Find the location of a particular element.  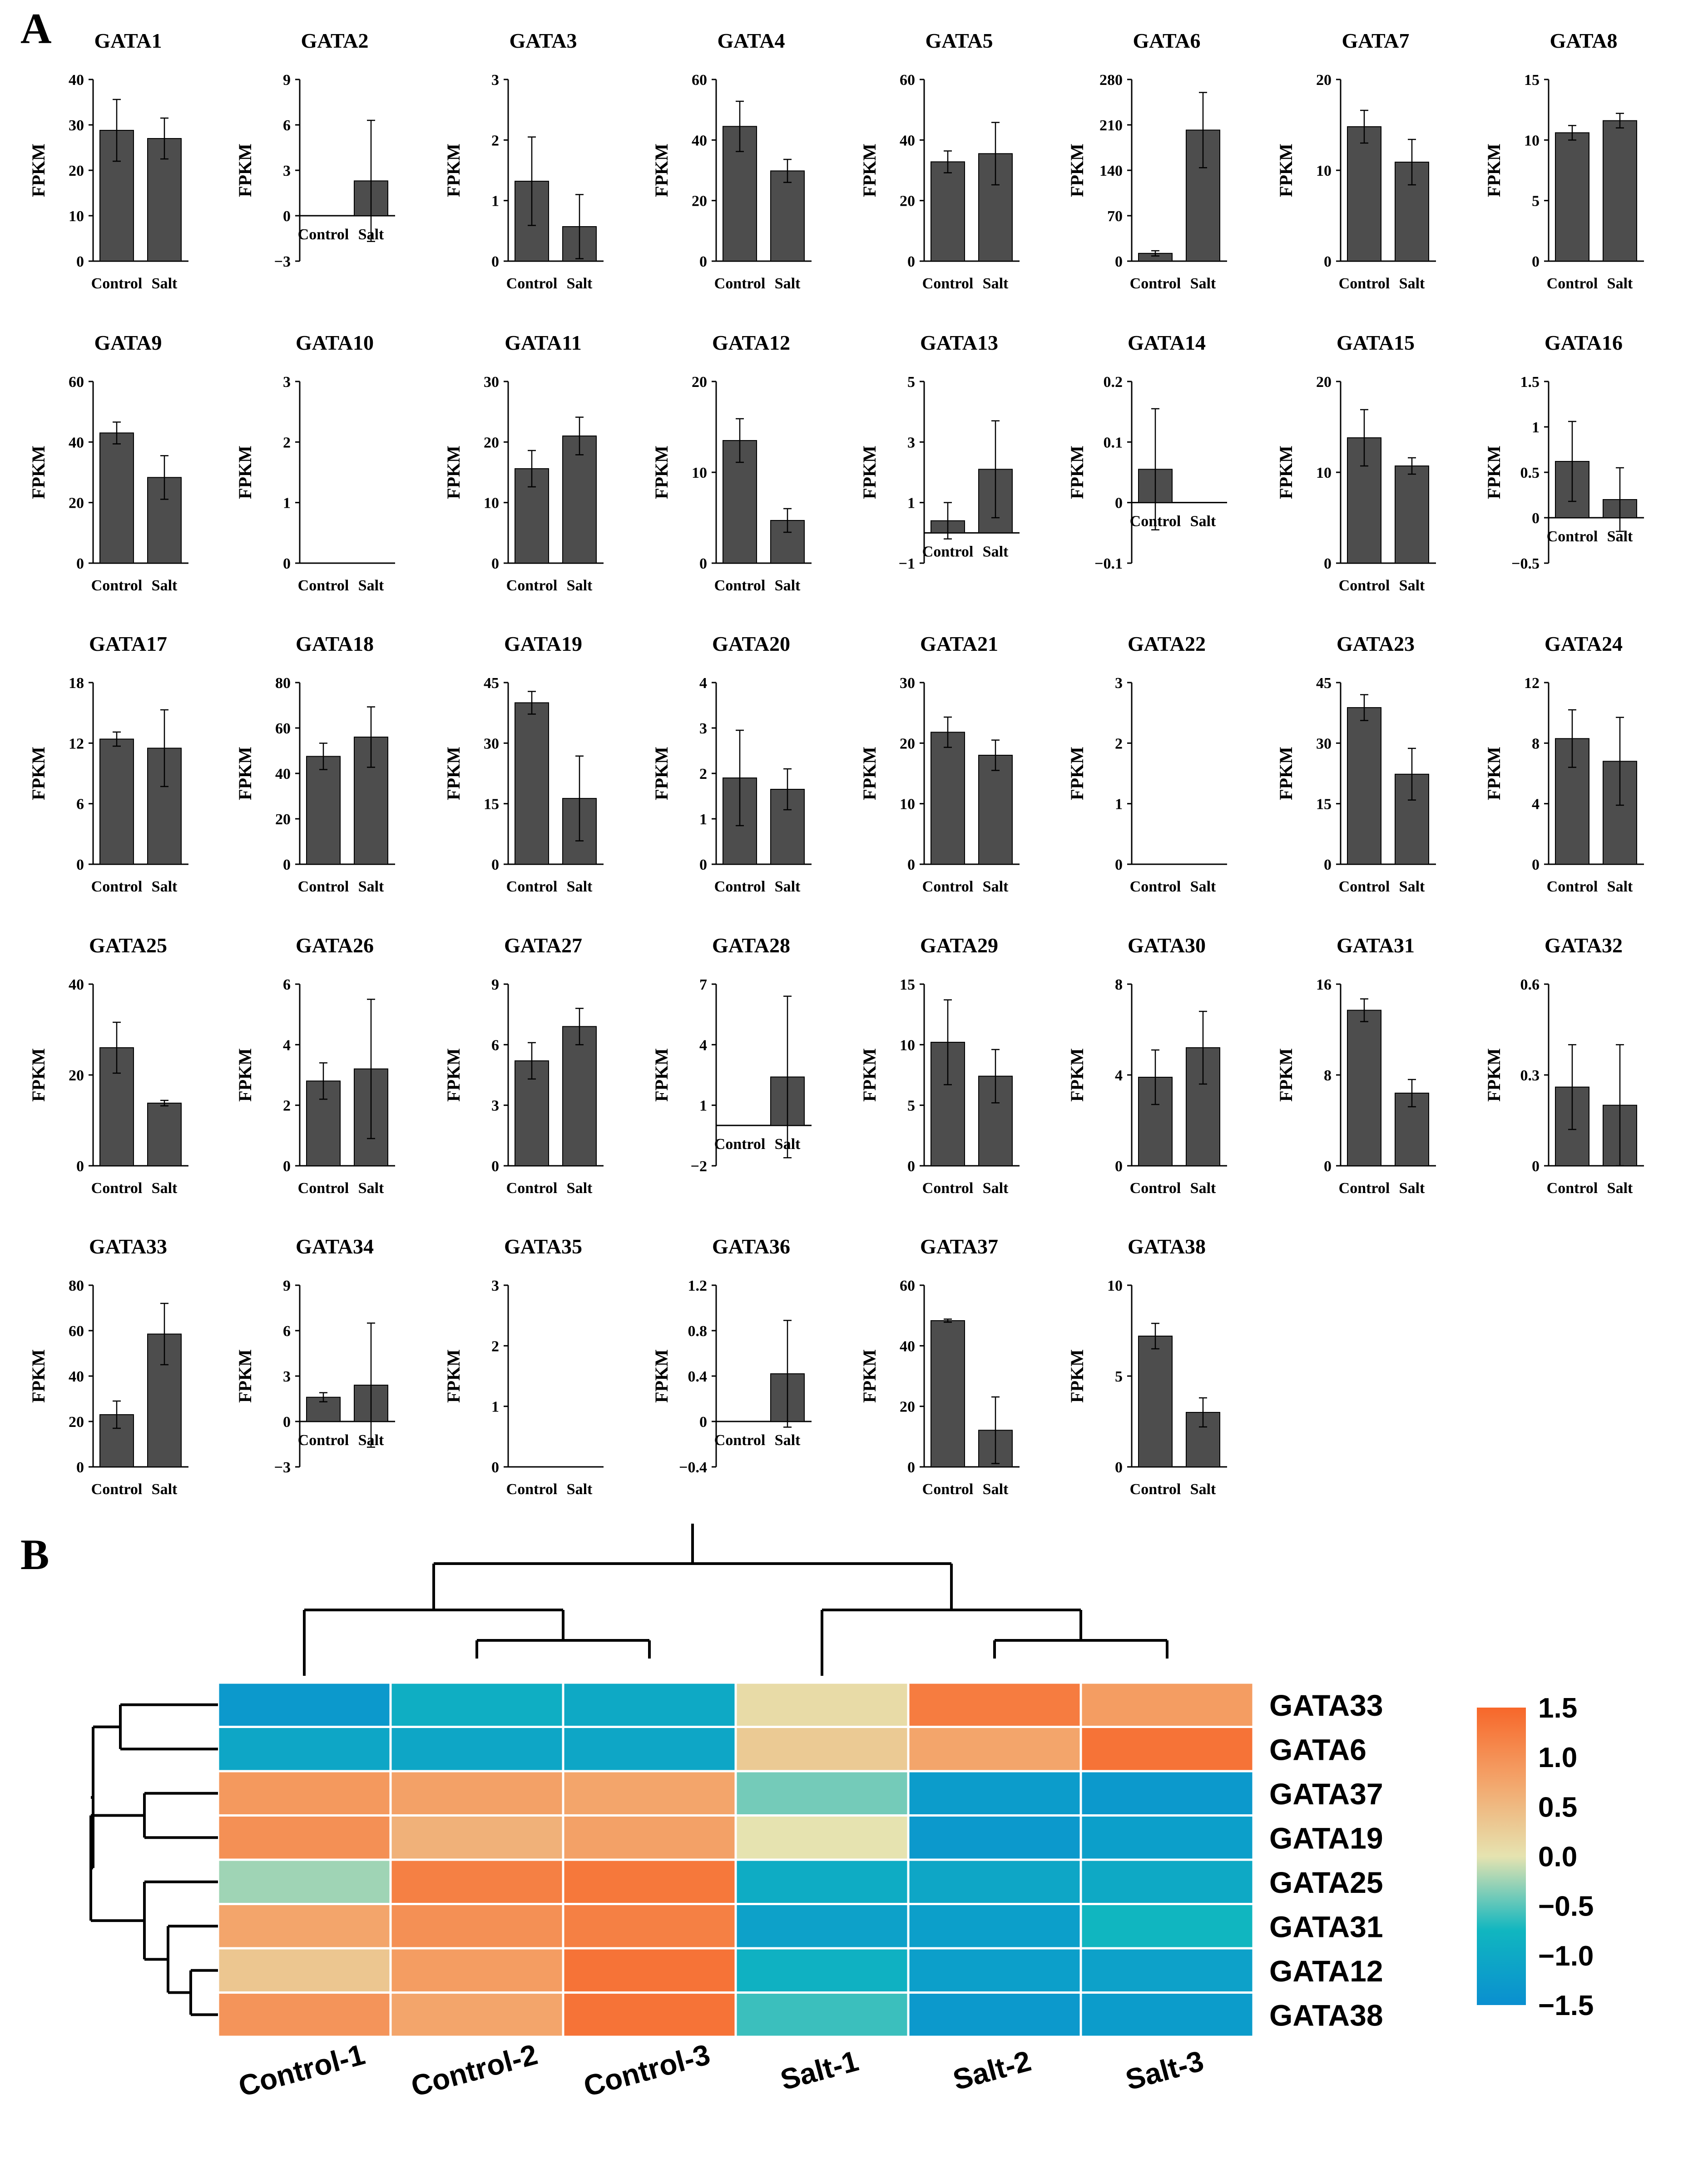

y-tick-label: 6 is located at coordinates (287, 984).